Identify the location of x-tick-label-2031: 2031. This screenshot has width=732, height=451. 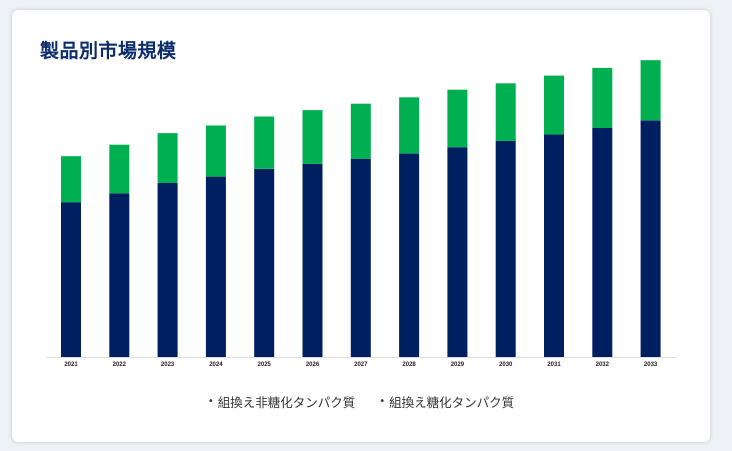
(554, 365).